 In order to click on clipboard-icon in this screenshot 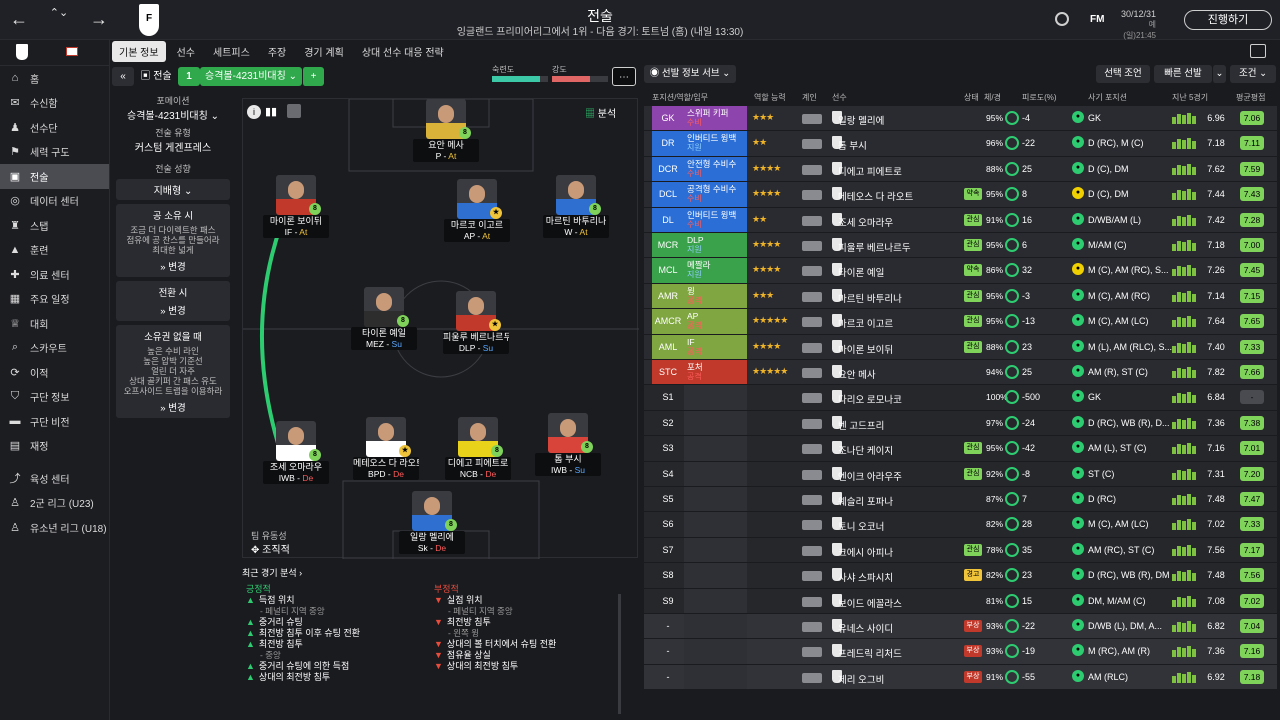, I will do `click(294, 111)`.